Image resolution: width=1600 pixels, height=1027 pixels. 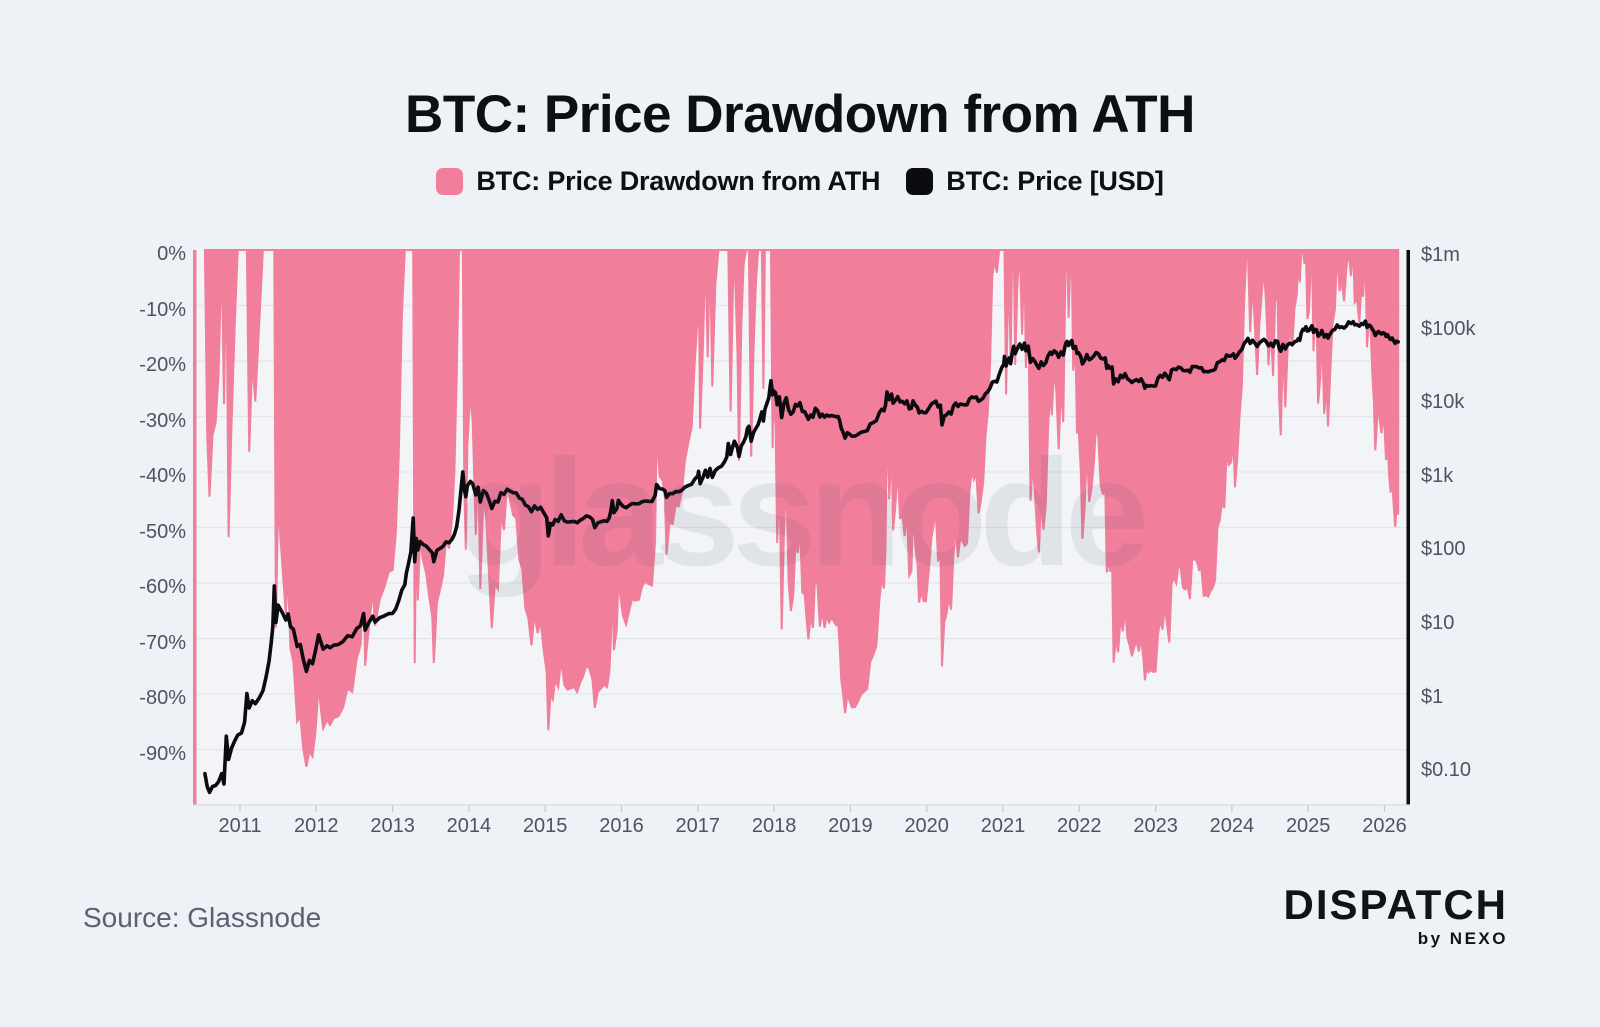 I want to click on chart-title: BTC: Price Drawdown from ATH, so click(x=800, y=114).